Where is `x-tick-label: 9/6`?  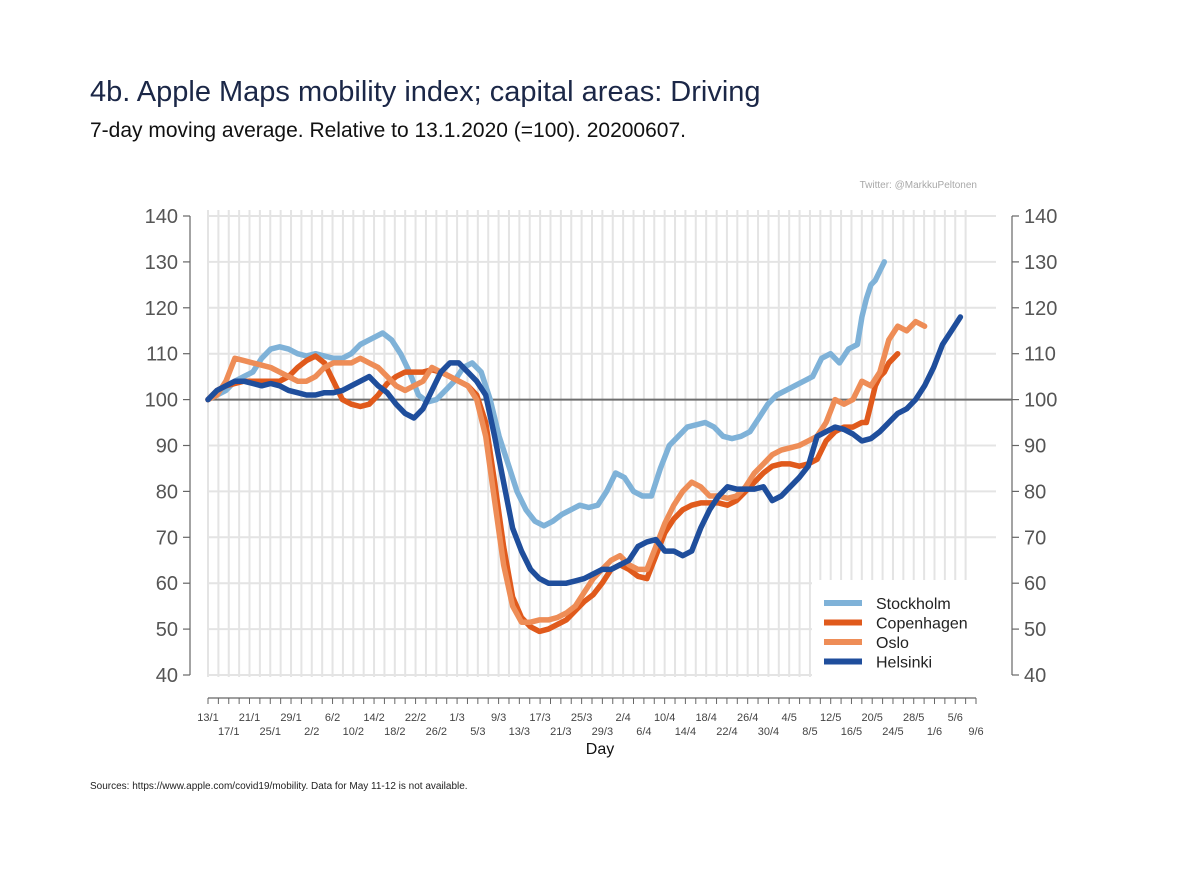
x-tick-label: 9/6 is located at coordinates (975, 732).